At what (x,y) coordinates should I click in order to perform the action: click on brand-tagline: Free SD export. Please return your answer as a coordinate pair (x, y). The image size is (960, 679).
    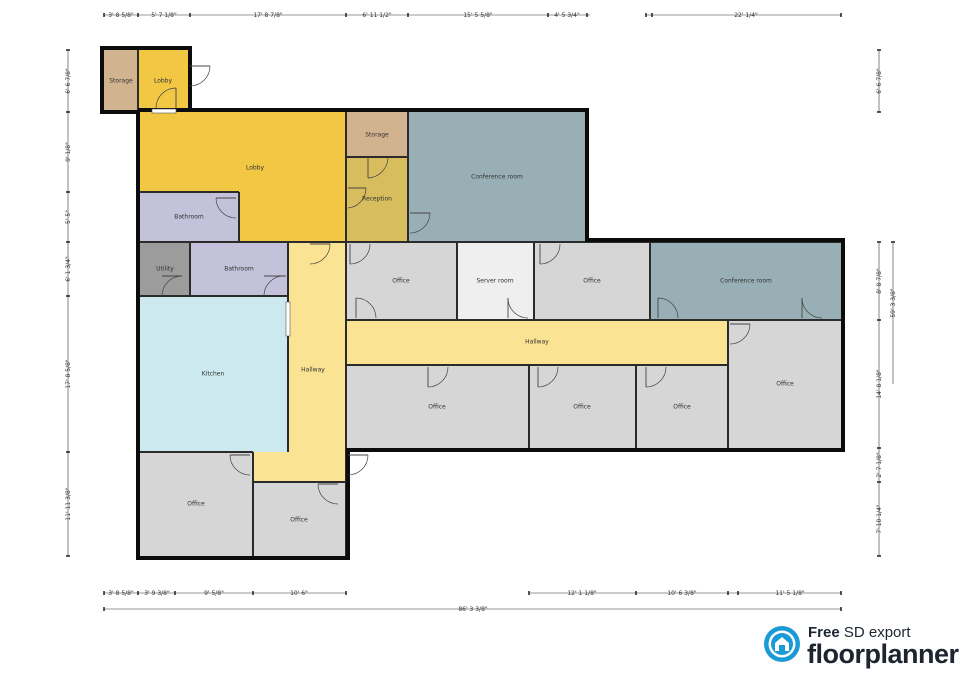
    Looking at the image, I should click on (859, 632).